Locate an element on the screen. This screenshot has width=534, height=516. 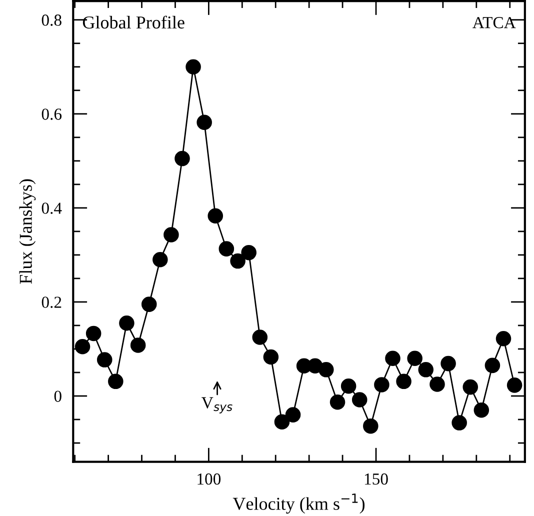
y-tick-label: 0.8 is located at coordinates (52, 20).